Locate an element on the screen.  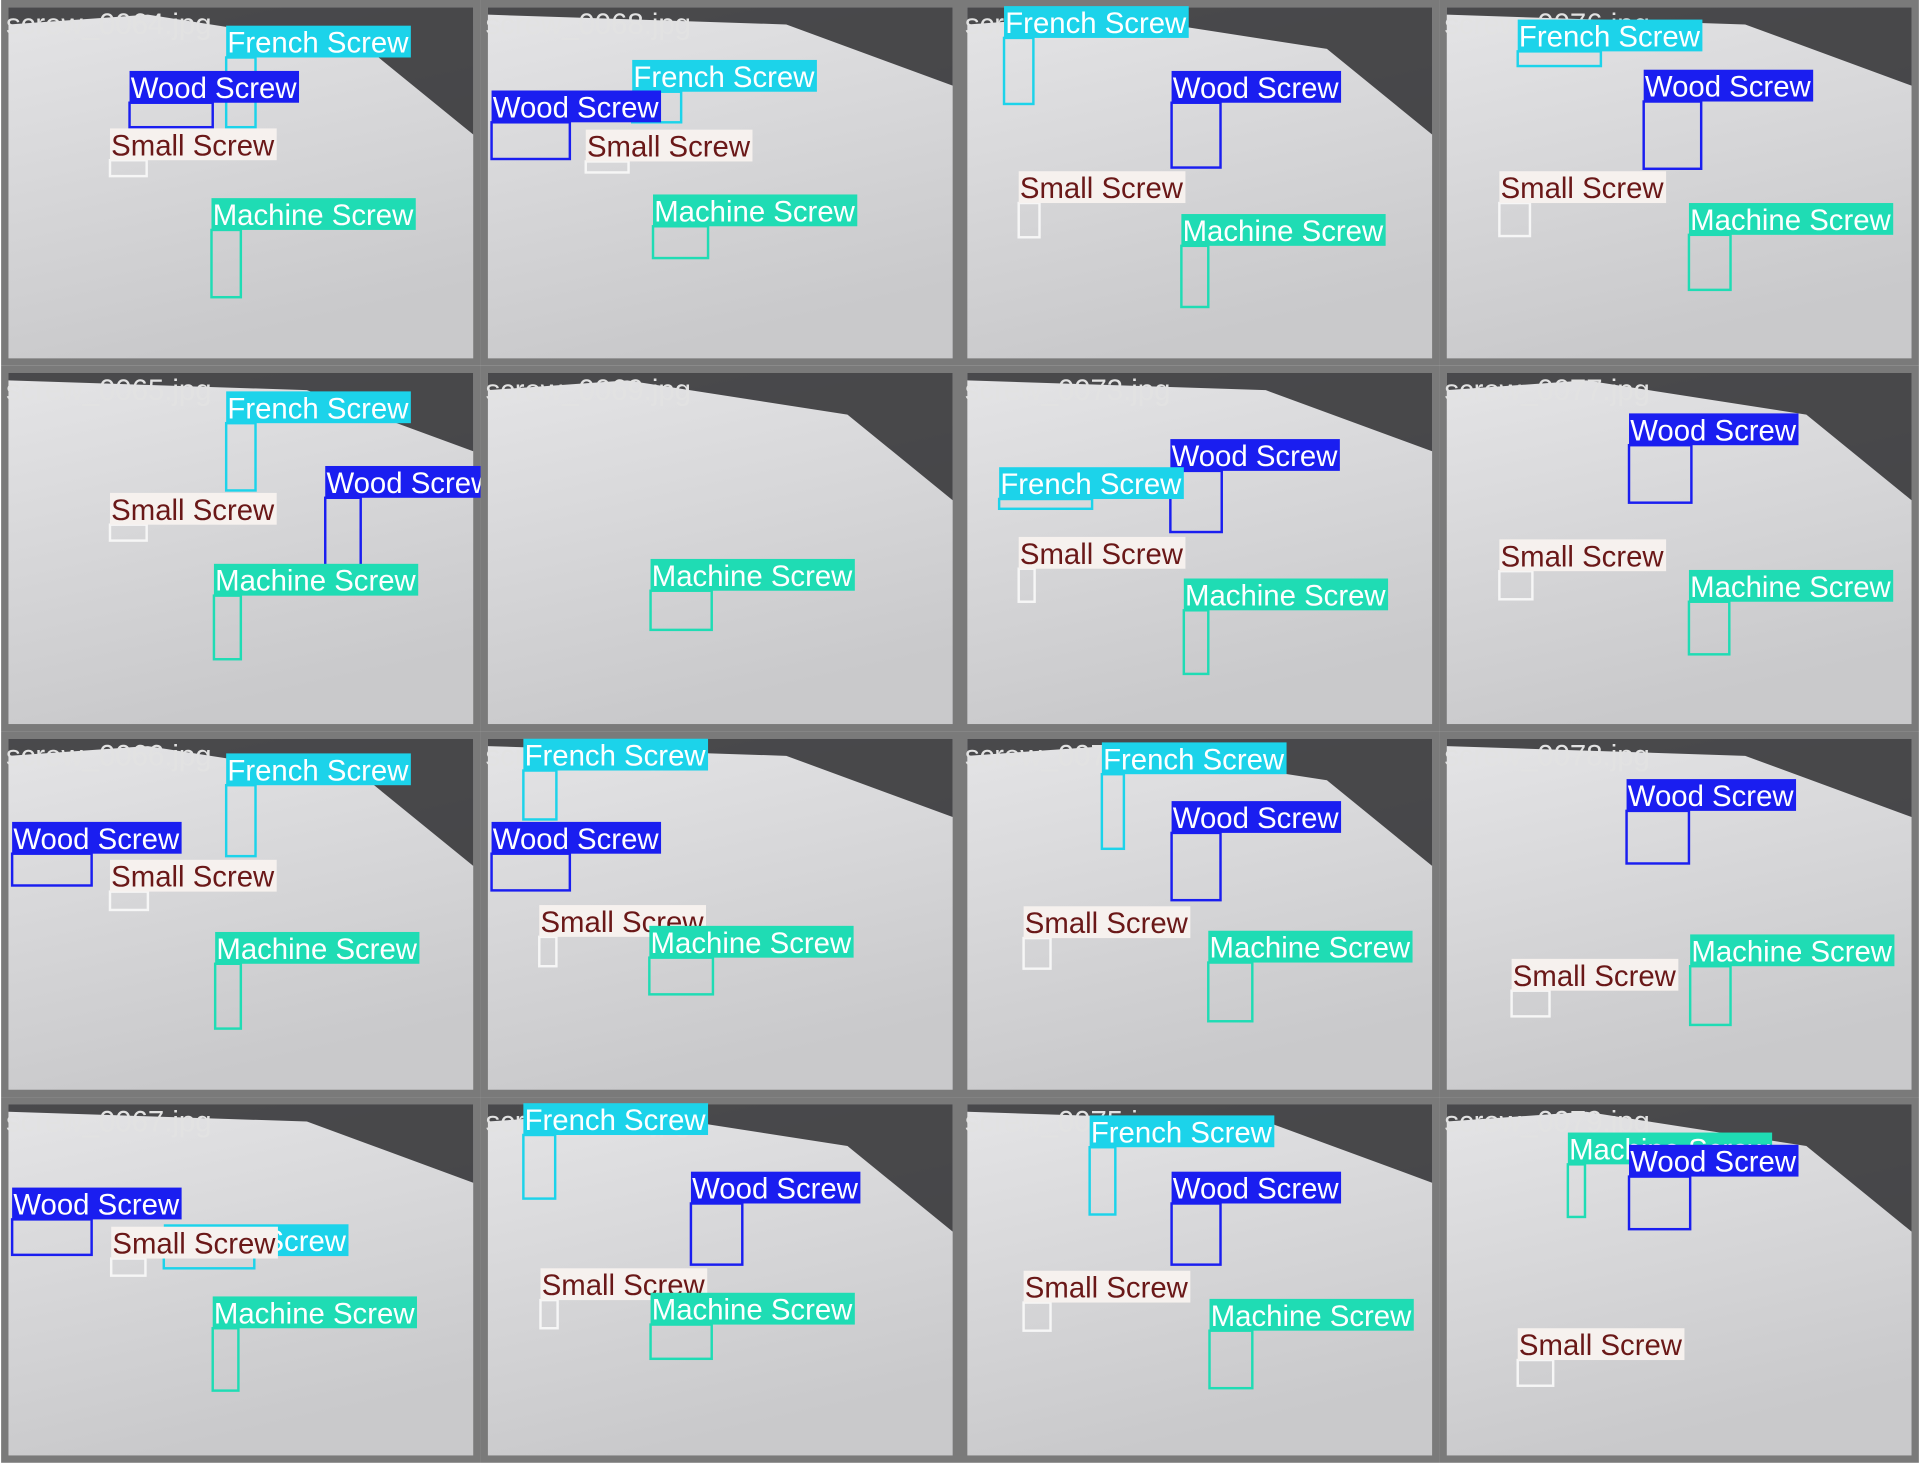
filename: screw_0067.jpg is located at coordinates (109, 1121).